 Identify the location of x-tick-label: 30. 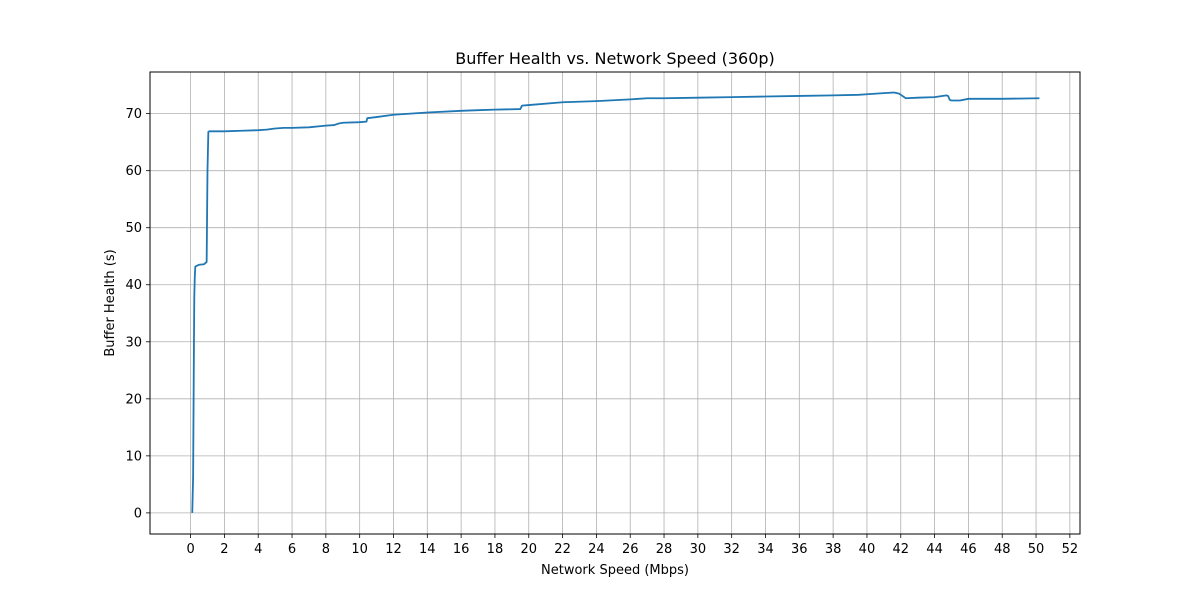
(698, 549).